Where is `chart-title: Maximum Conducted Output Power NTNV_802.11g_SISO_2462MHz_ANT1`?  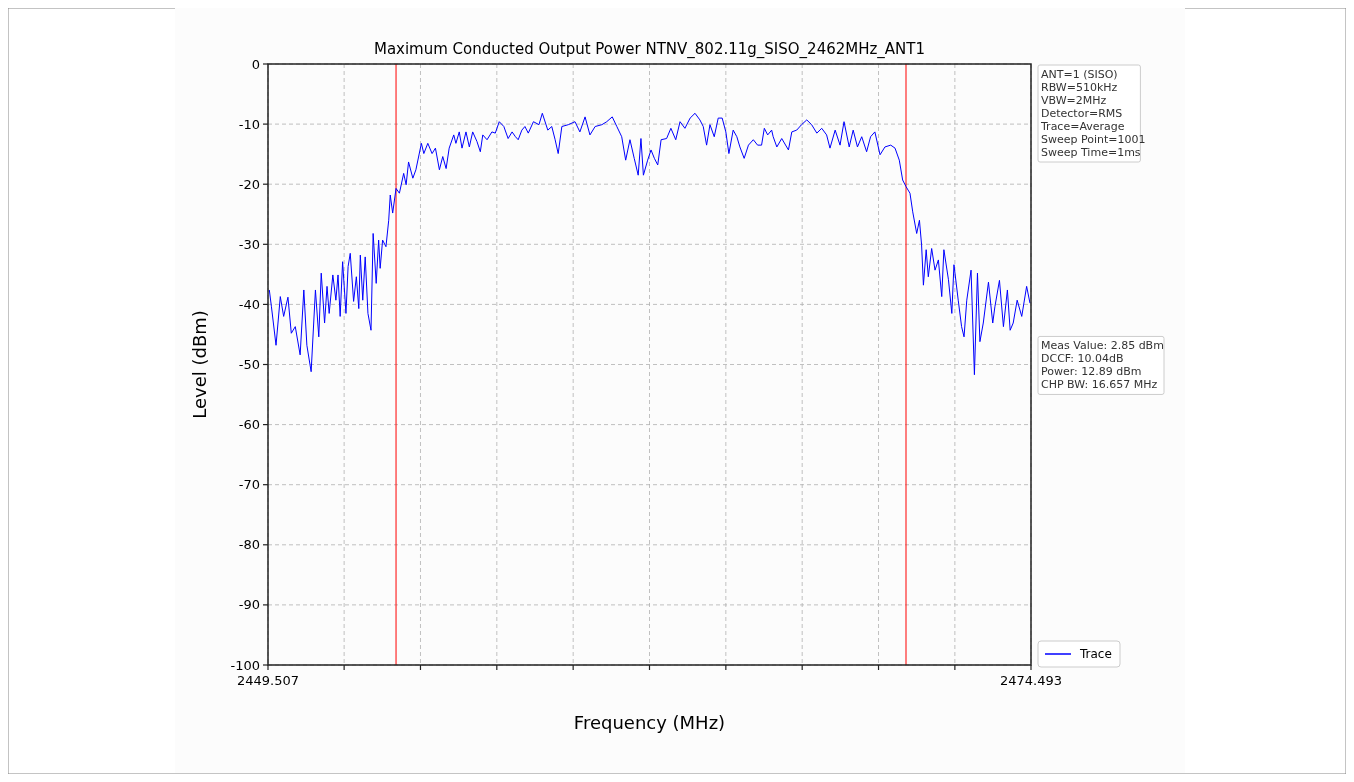
chart-title: Maximum Conducted Output Power NTNV_802.11g_SISO_2462MHz_ANT1 is located at coordinates (649, 49).